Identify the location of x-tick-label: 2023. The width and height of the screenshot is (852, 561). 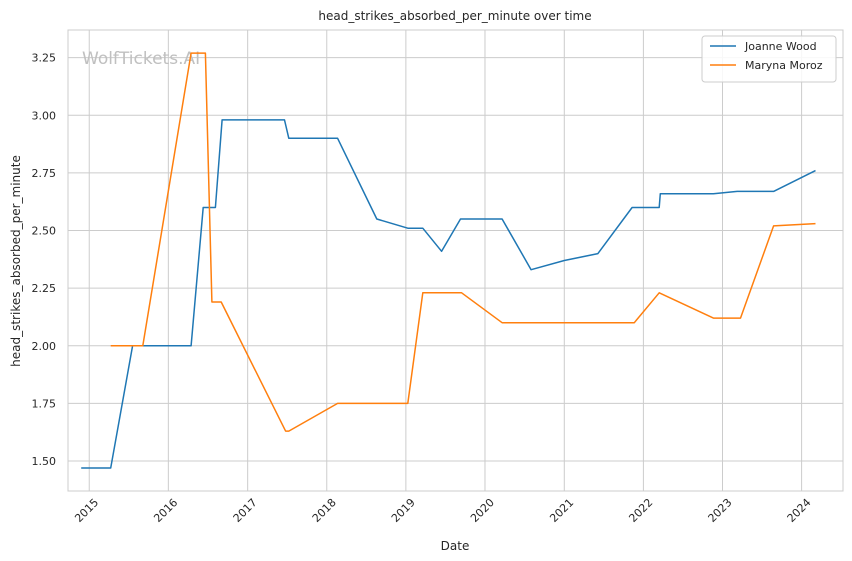
(720, 510).